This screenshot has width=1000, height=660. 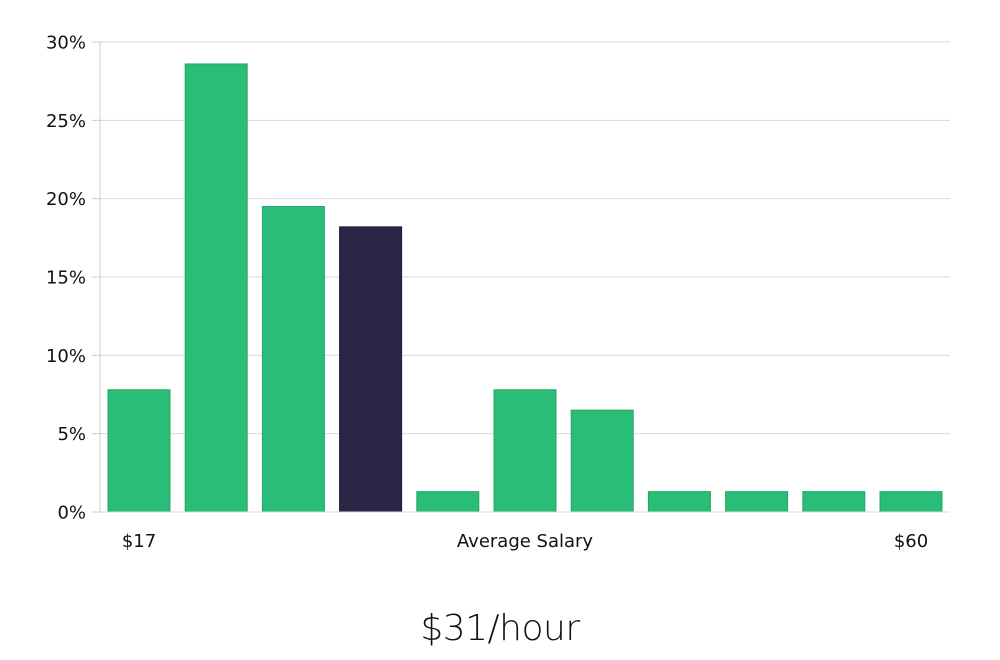 What do you see at coordinates (500, 628) in the screenshot?
I see `average-salary-value: $31/hour` at bounding box center [500, 628].